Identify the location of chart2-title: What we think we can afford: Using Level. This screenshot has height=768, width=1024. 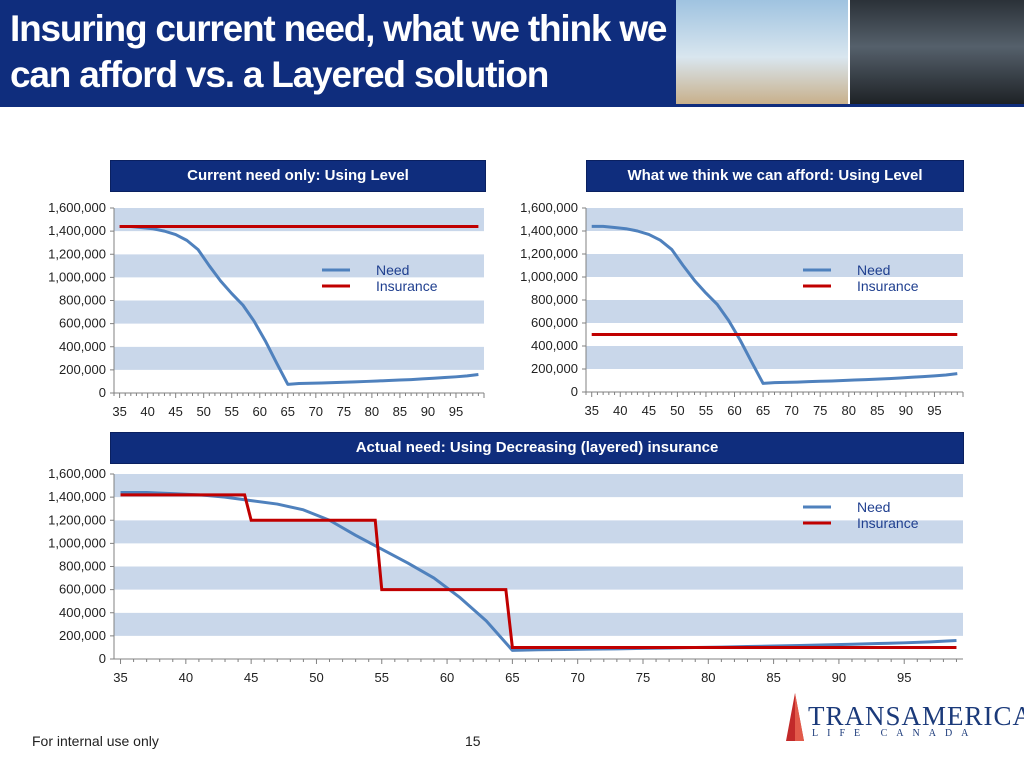
(775, 176).